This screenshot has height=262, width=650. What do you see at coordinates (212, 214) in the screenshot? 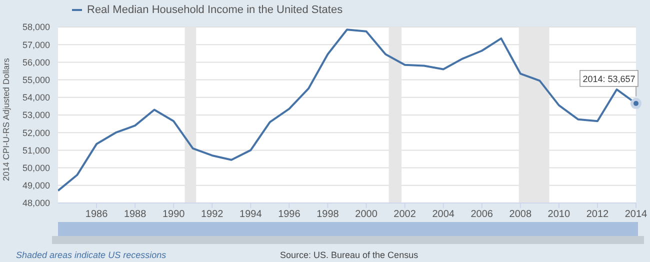
I see `x-tick-label: 1992` at bounding box center [212, 214].